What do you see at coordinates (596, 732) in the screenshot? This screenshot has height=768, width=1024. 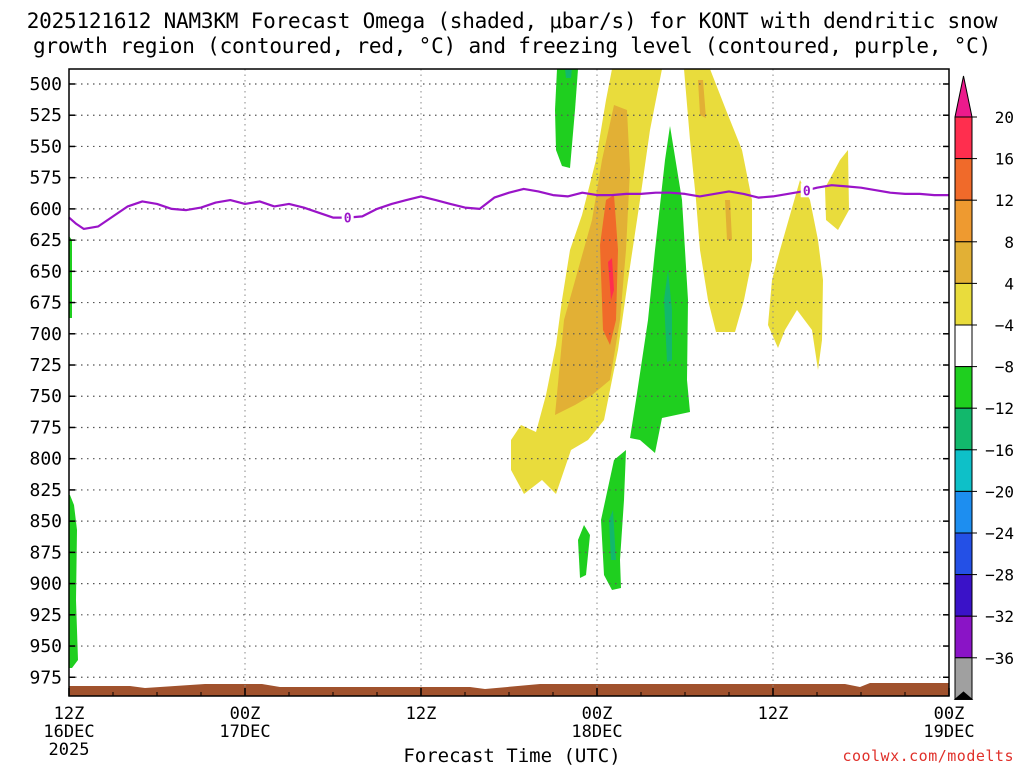 I see `x-tick-date: 18DEC` at bounding box center [596, 732].